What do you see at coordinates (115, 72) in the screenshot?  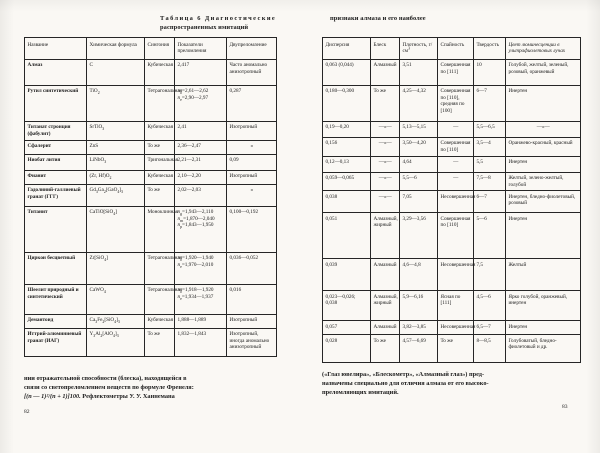 I see `cell-formula: C` at bounding box center [115, 72].